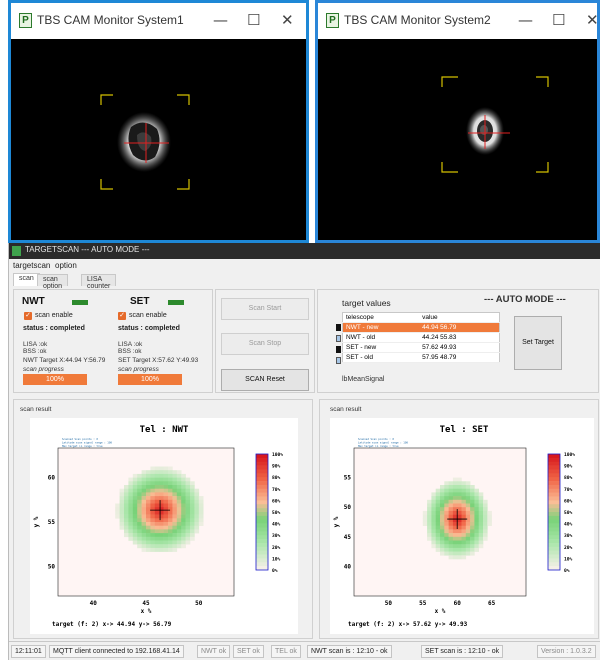 This screenshot has width=600, height=660. Describe the element at coordinates (16, 251) in the screenshot. I see `app-logo-icon` at that location.